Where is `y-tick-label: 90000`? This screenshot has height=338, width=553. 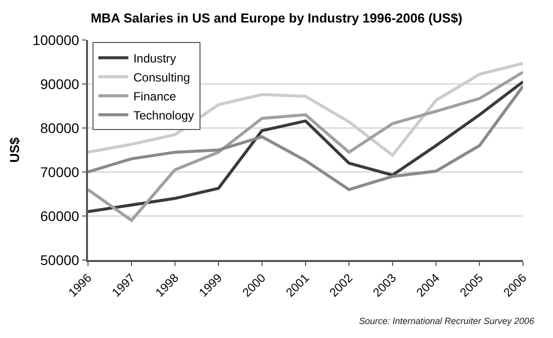
y-tick-label: 90000 is located at coordinates (60, 84).